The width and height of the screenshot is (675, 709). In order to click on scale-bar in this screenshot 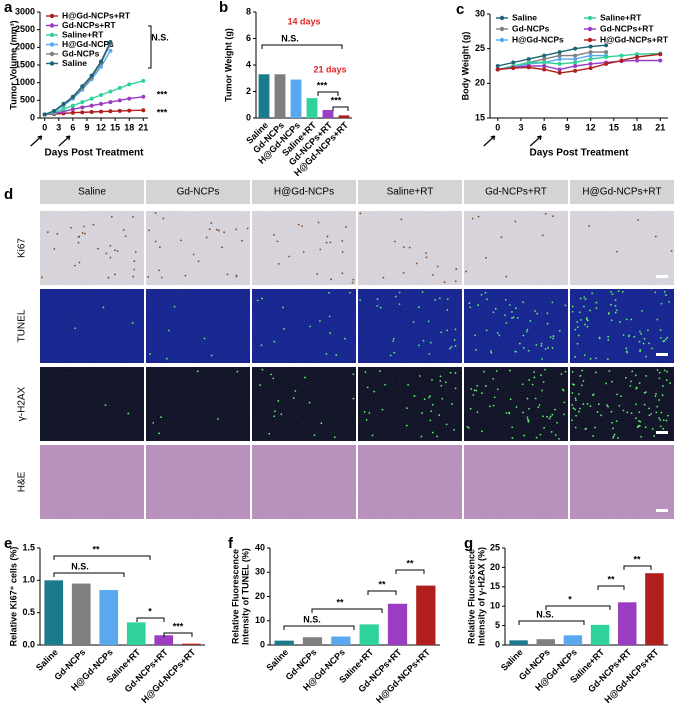, I will do `click(662, 510)`.